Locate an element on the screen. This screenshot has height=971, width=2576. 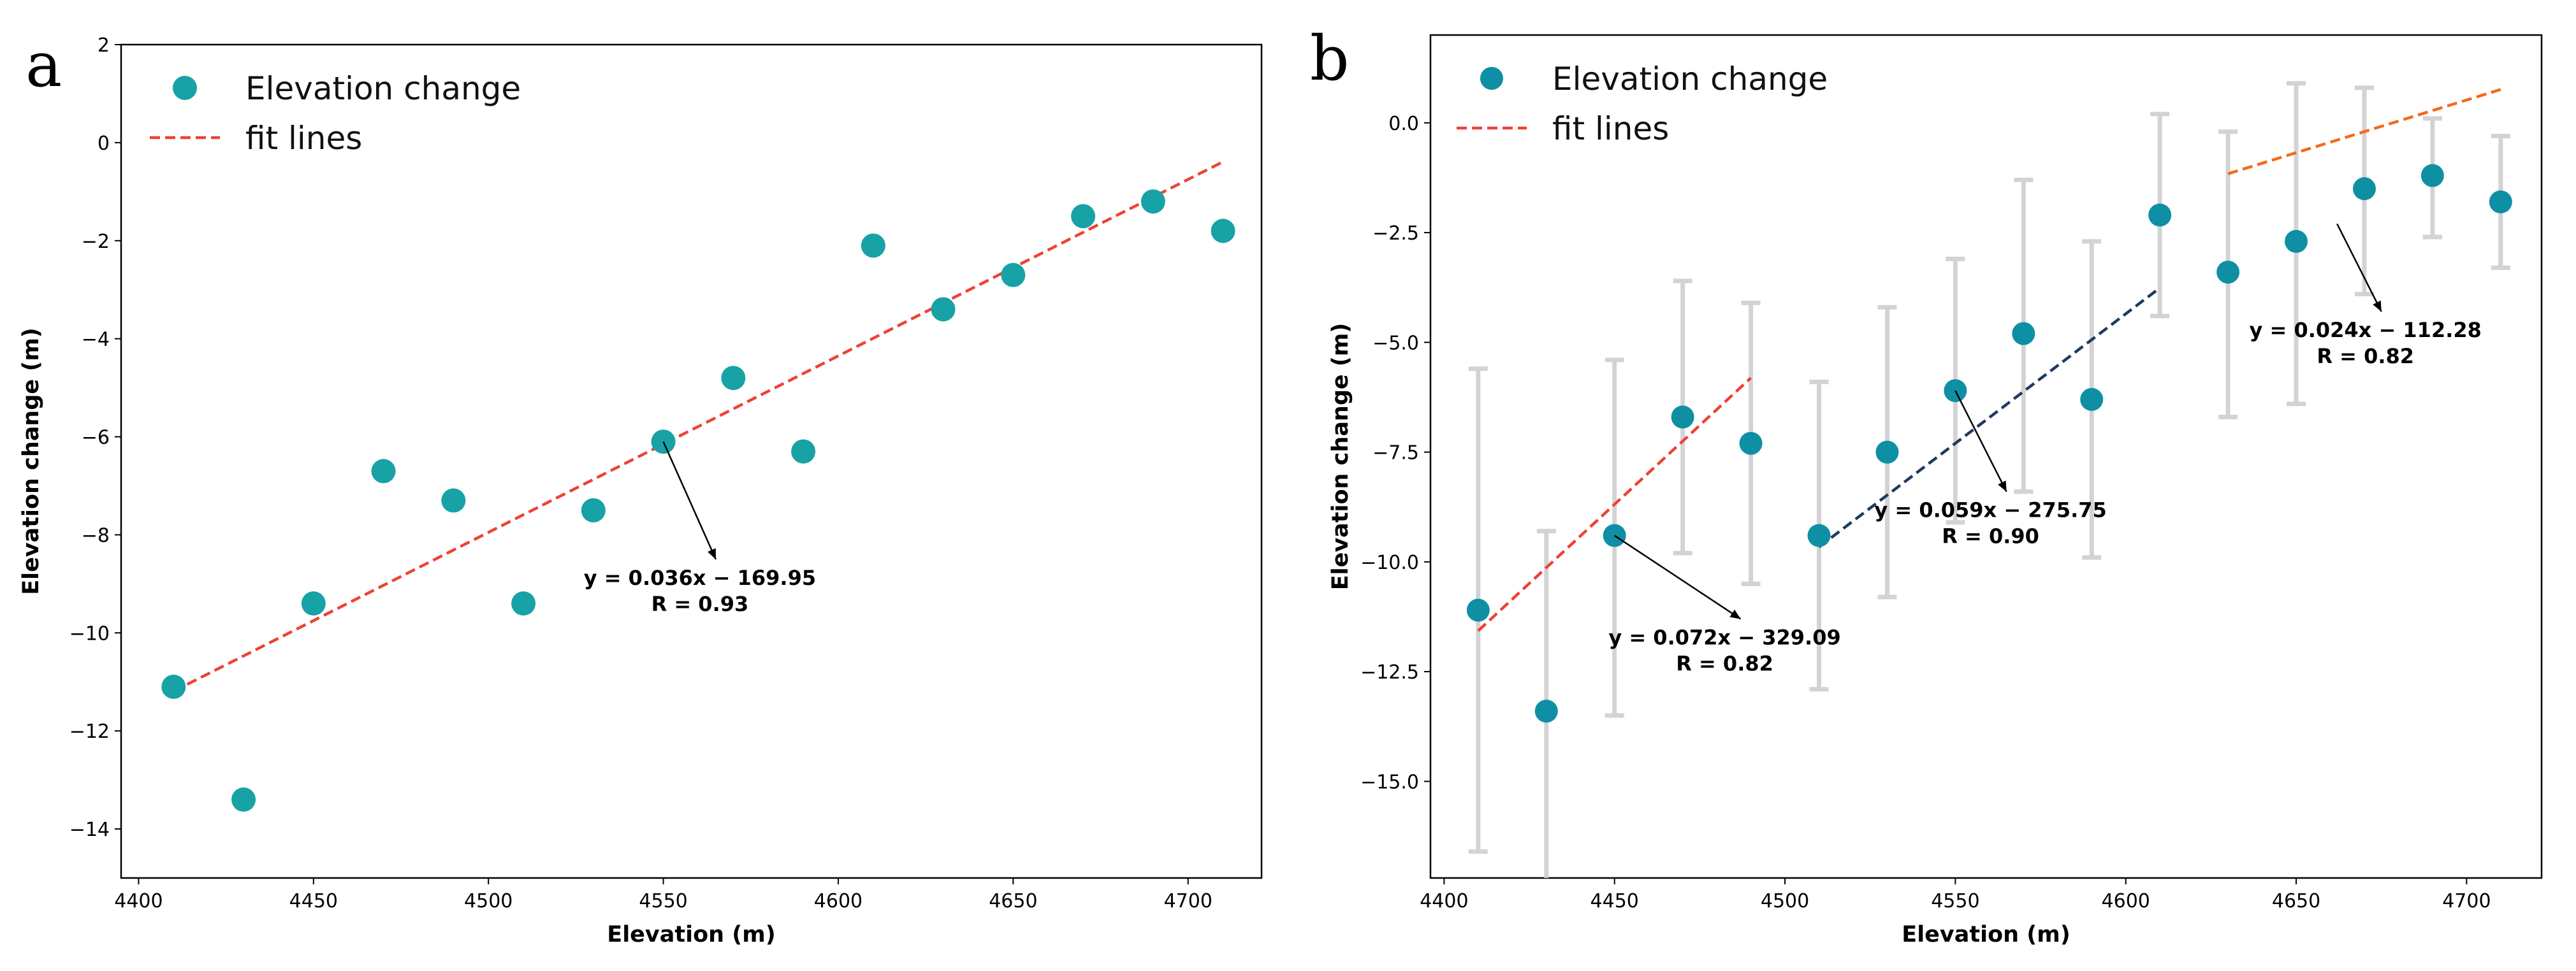
y-tick-label: 0.0 is located at coordinates (1403, 124).